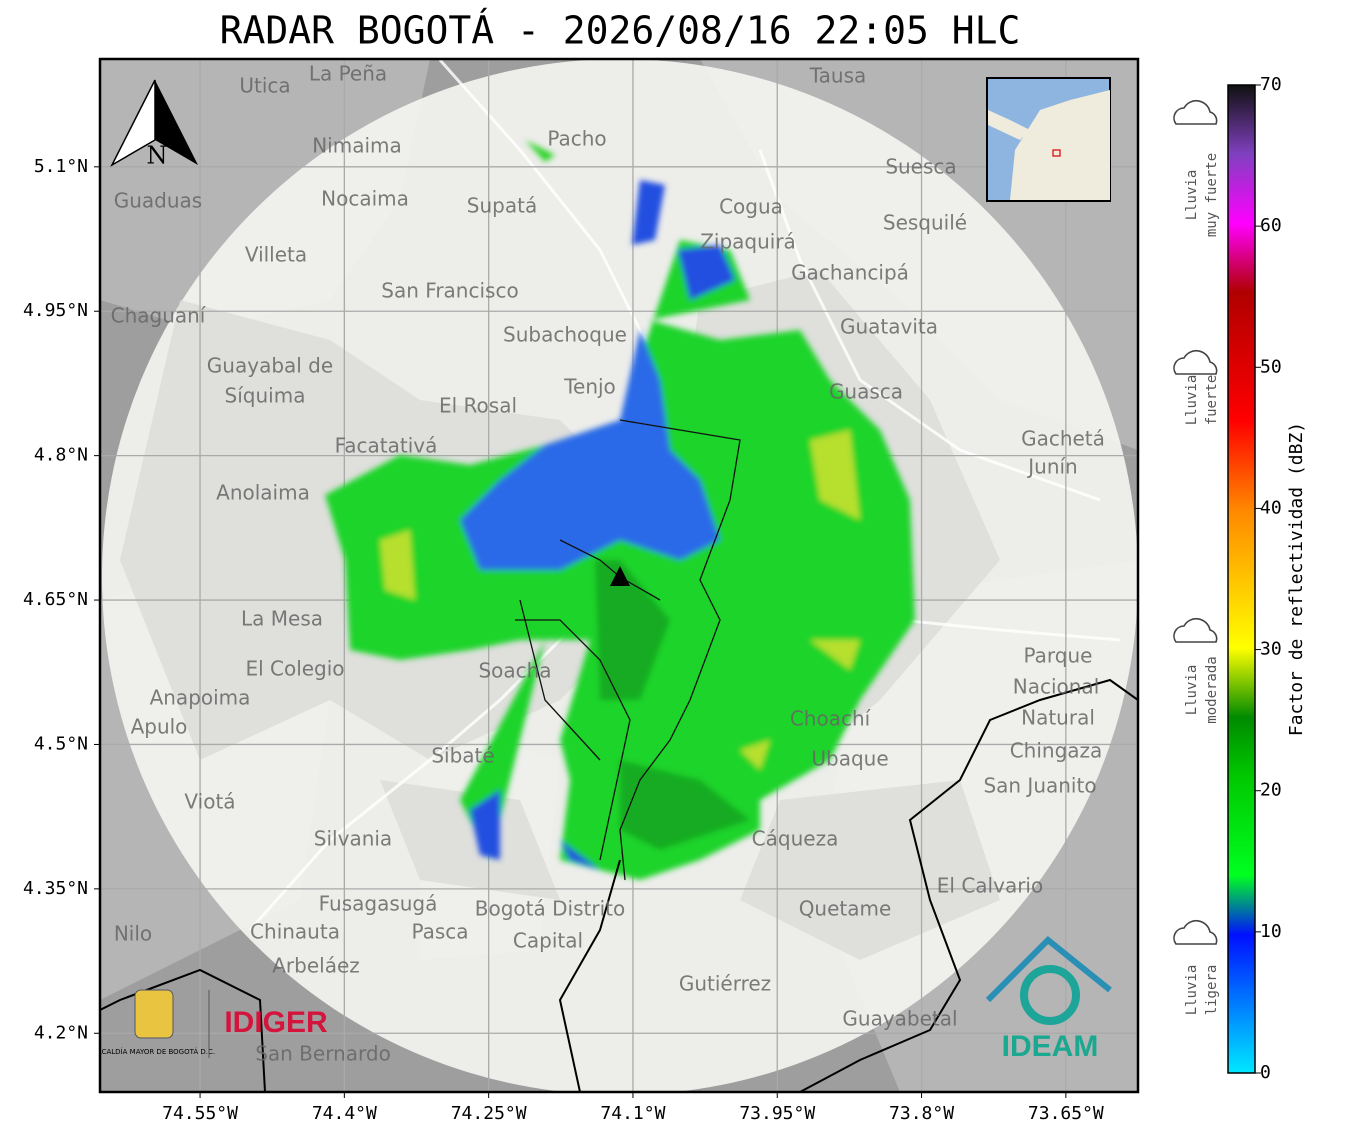  What do you see at coordinates (276, 1022) in the screenshot?
I see `idiger-logo: IDIGER` at bounding box center [276, 1022].